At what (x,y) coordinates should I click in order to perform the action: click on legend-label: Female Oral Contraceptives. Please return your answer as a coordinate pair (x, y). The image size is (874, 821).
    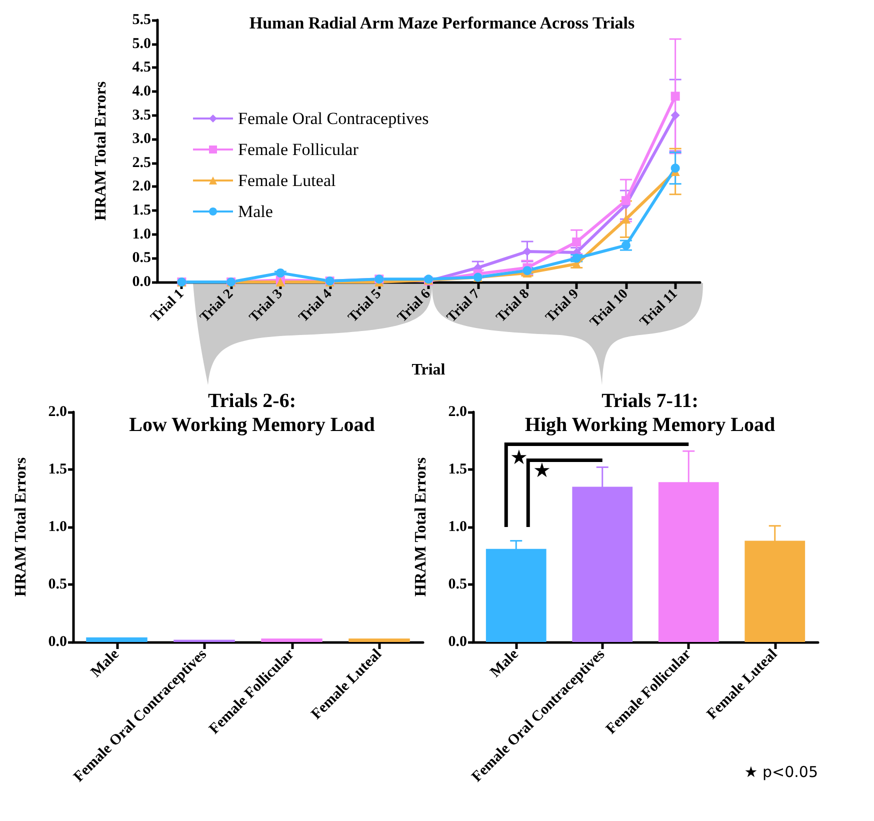
    Looking at the image, I should click on (333, 118).